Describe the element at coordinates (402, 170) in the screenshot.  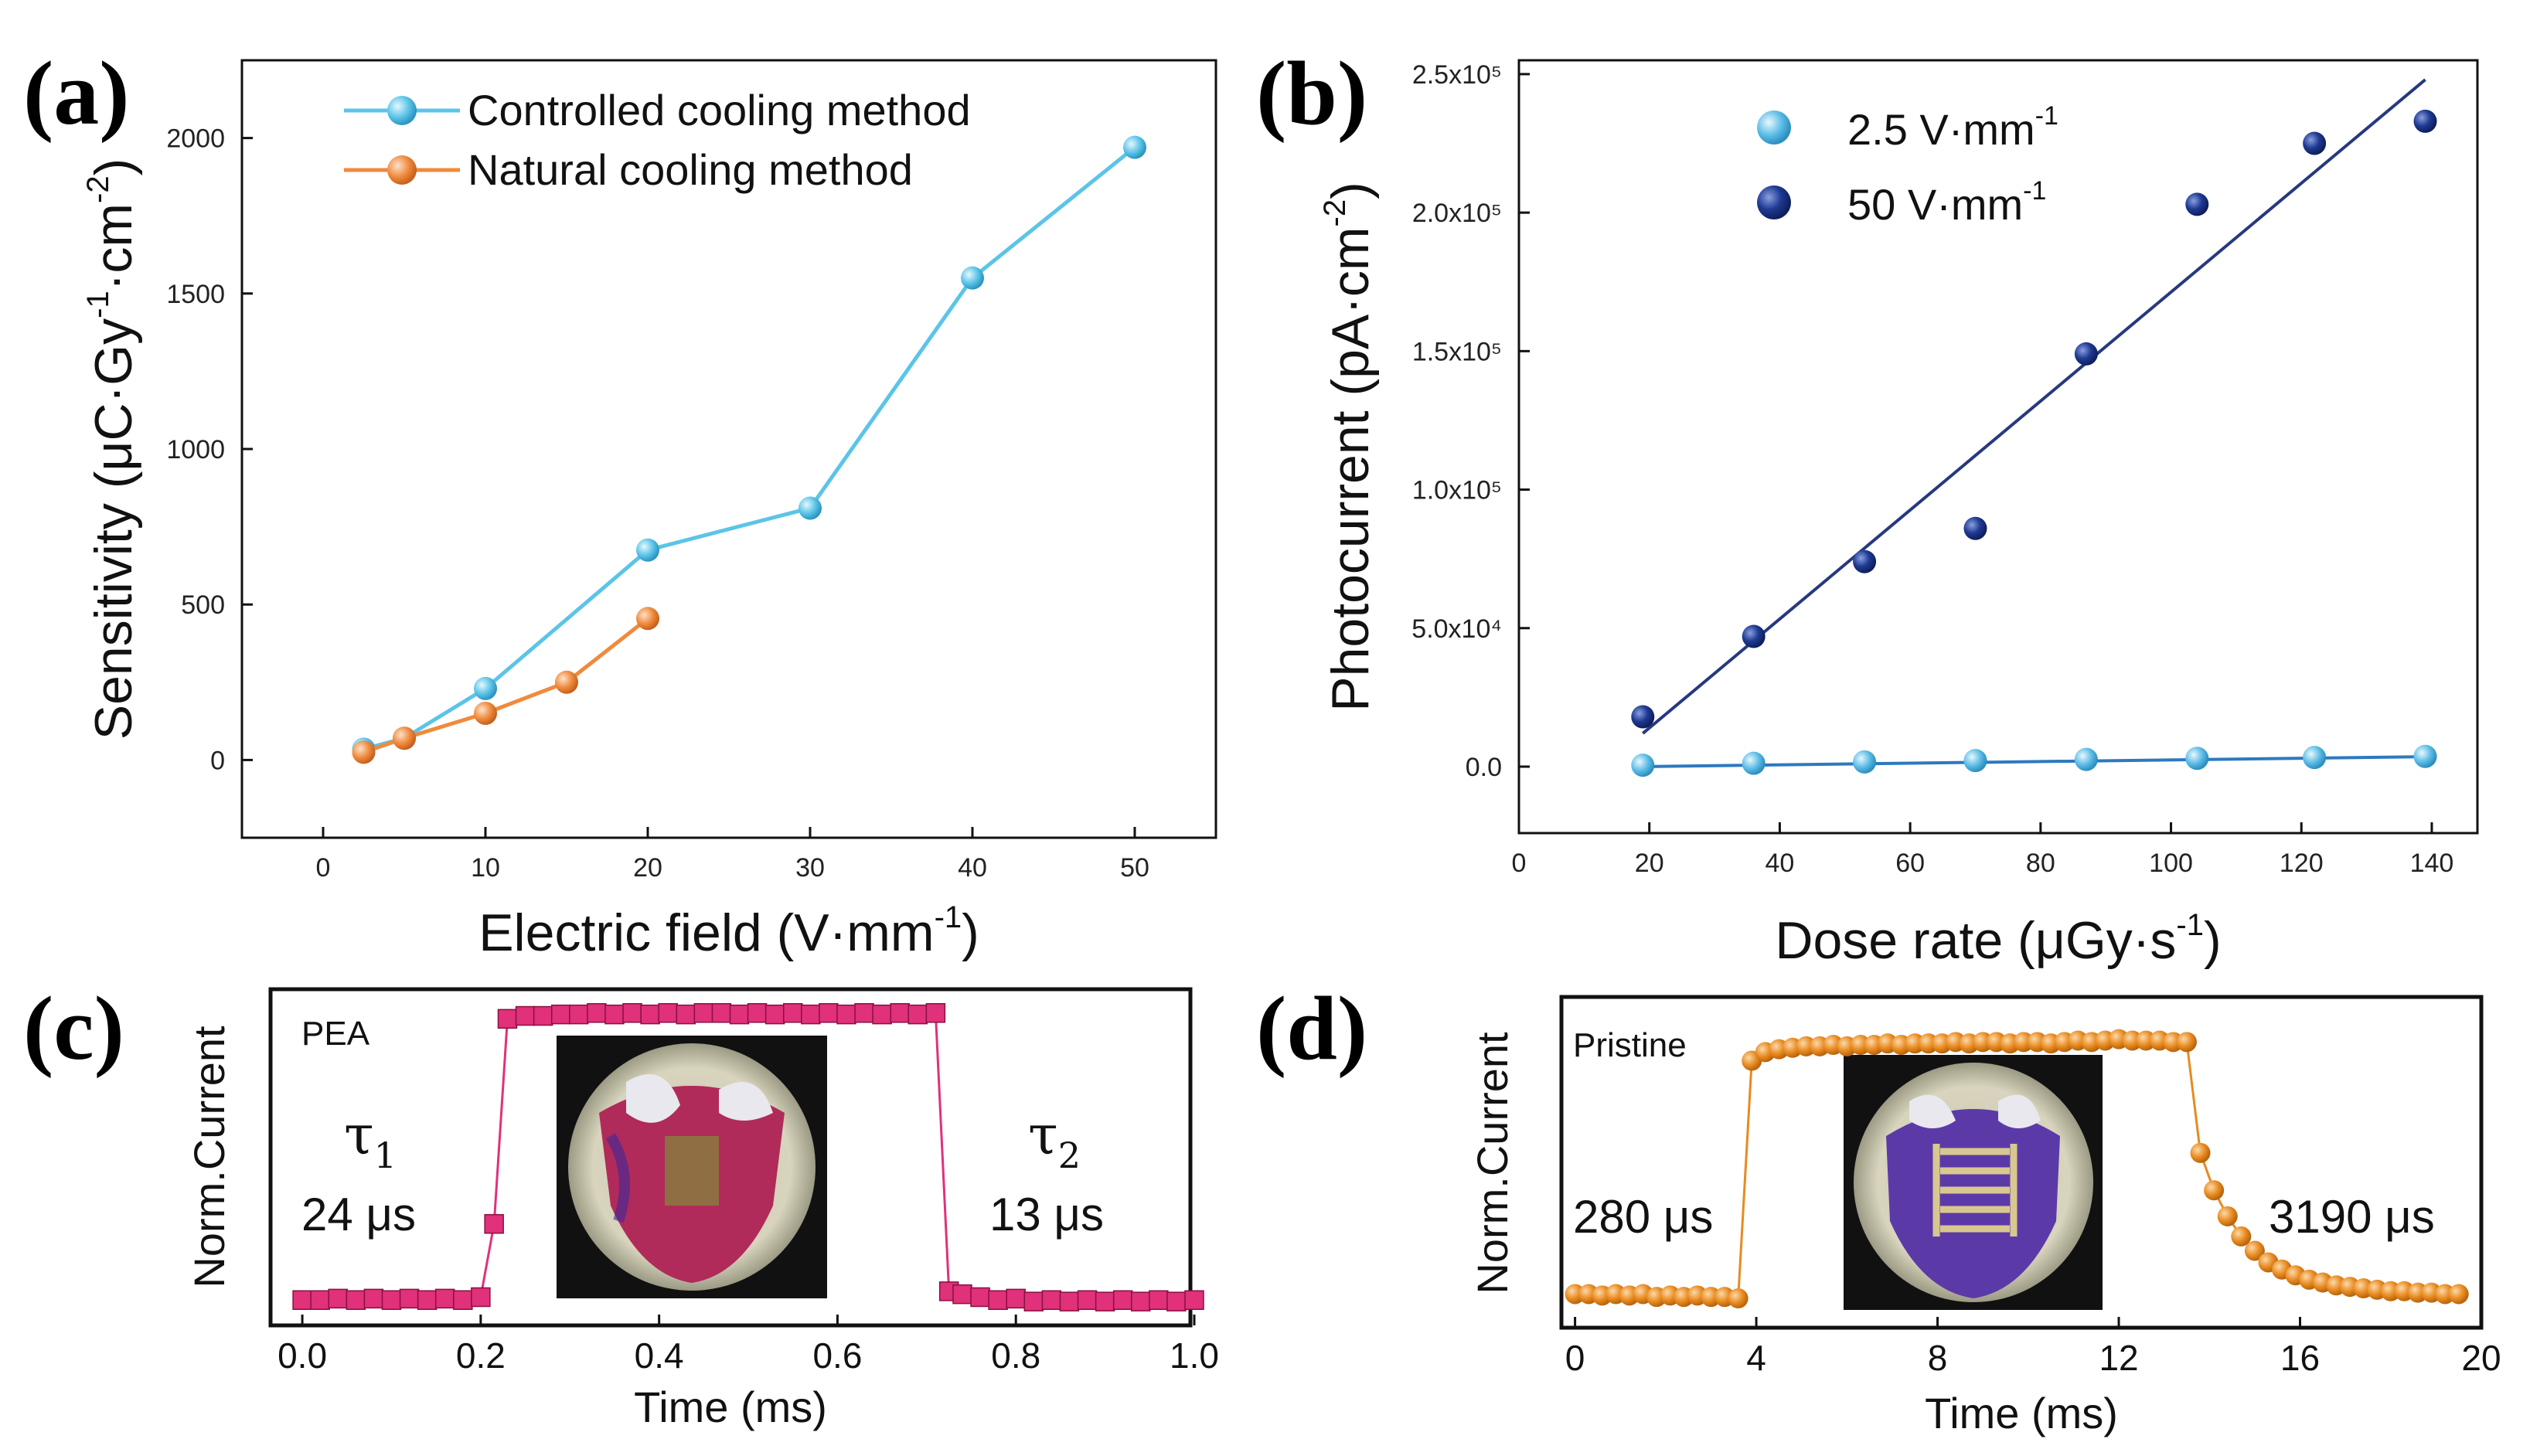
I see `legend-natural-marker` at that location.